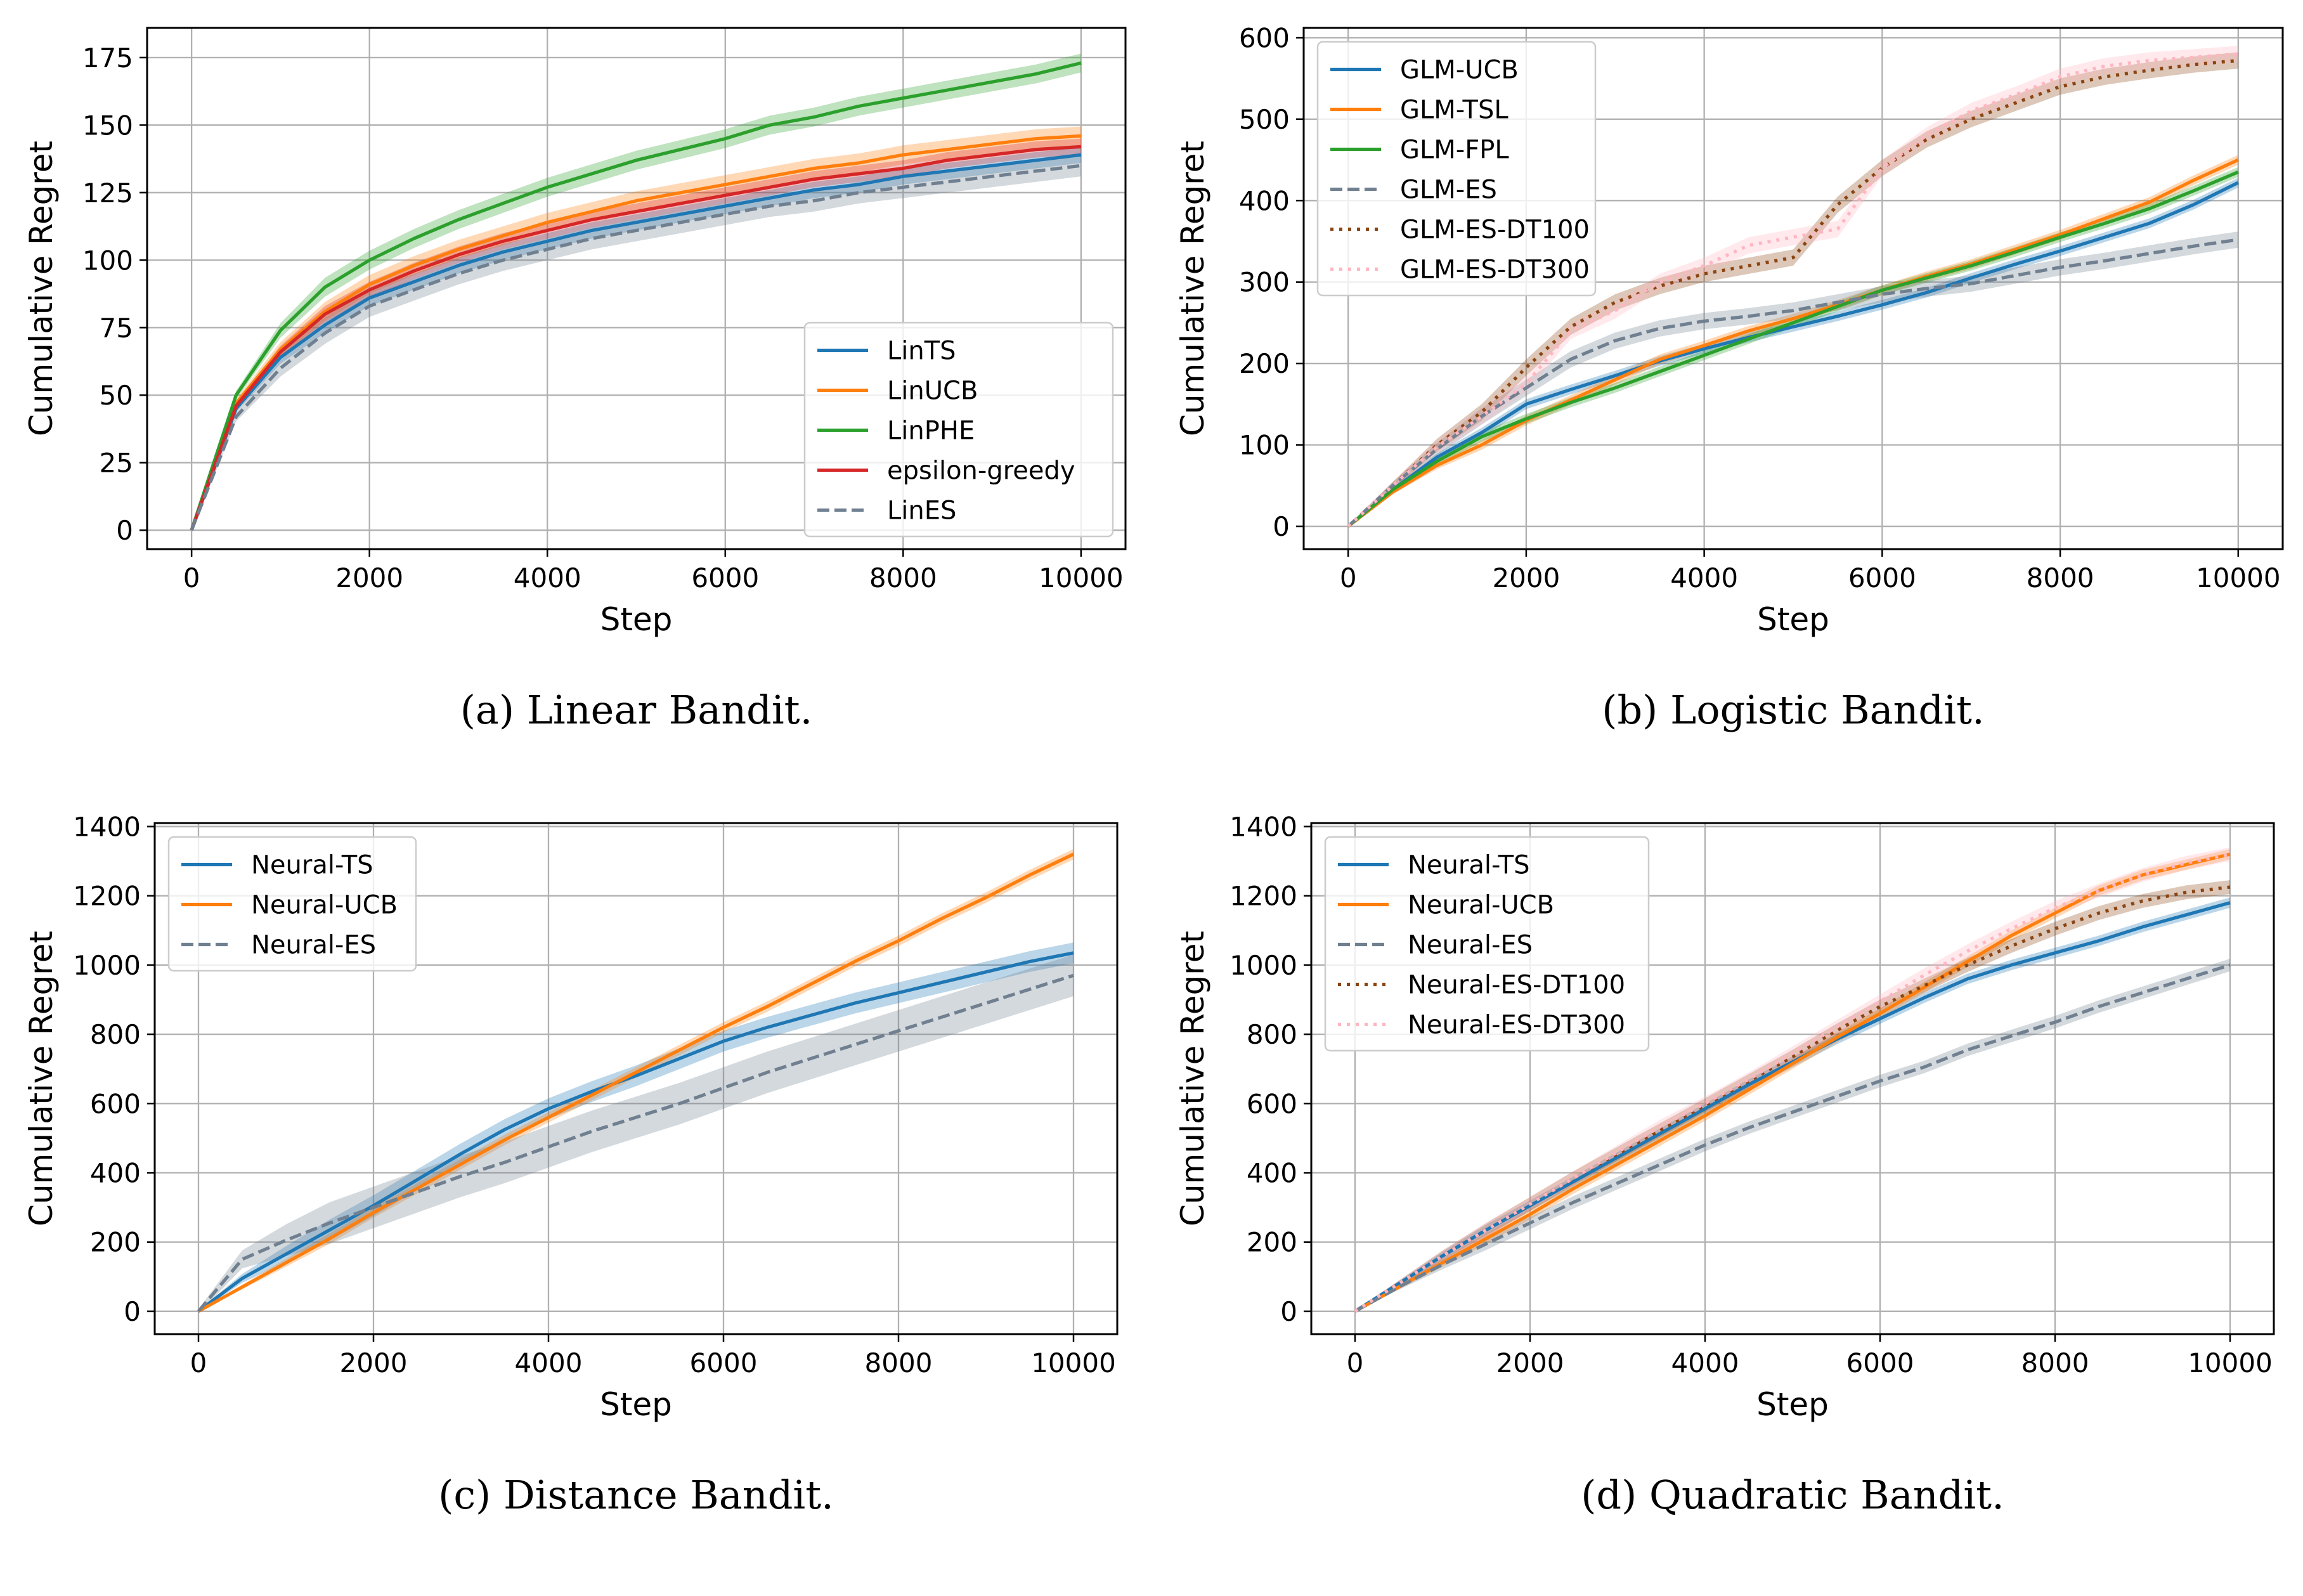  I want to click on legend-item-neural-es-dt100: Neural-ES-DT100, so click(1481, 985).